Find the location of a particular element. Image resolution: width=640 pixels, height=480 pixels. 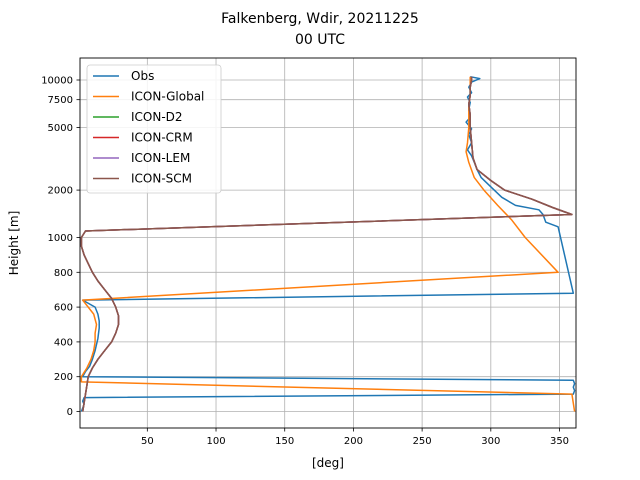

y-tick-label: 0 is located at coordinates (70, 412).